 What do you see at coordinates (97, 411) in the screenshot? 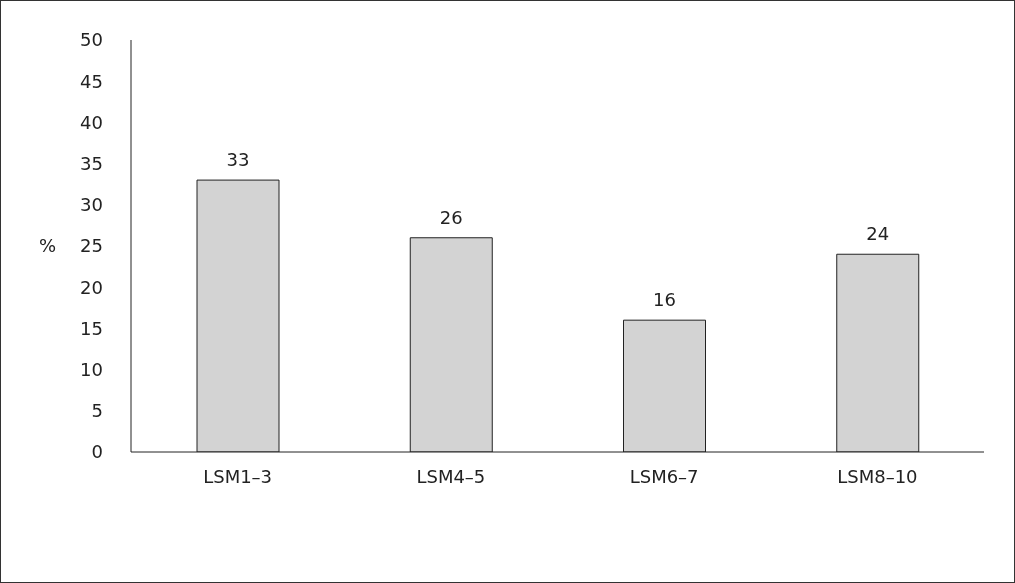
I see `y-tick-label: 5` at bounding box center [97, 411].